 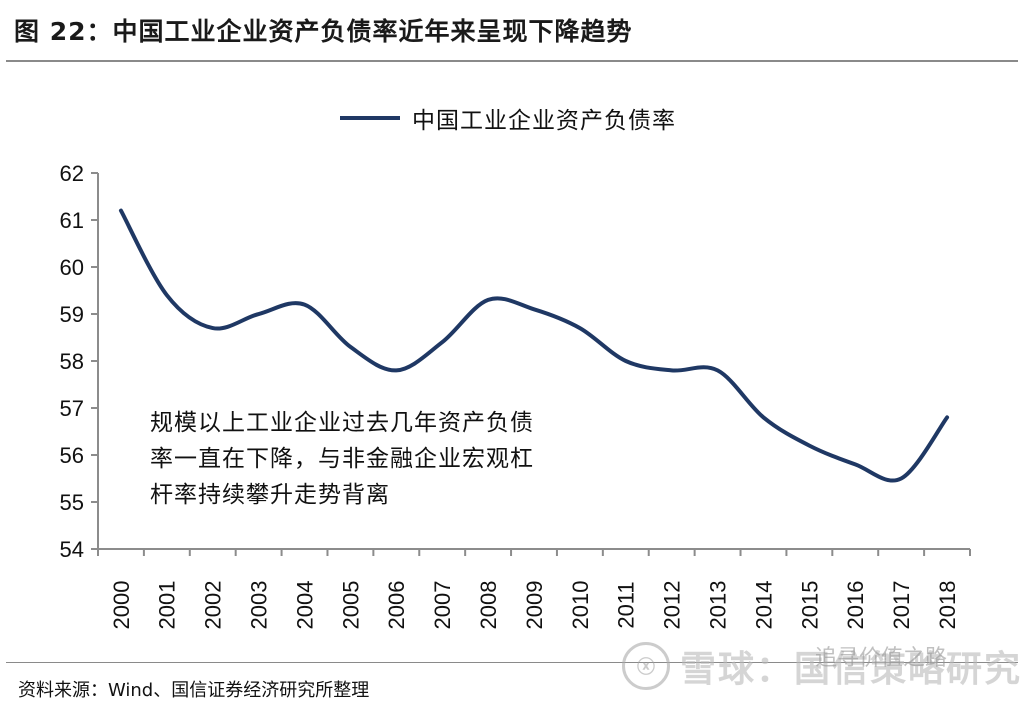 I want to click on x-tick-label: 2003, so click(x=259, y=605).